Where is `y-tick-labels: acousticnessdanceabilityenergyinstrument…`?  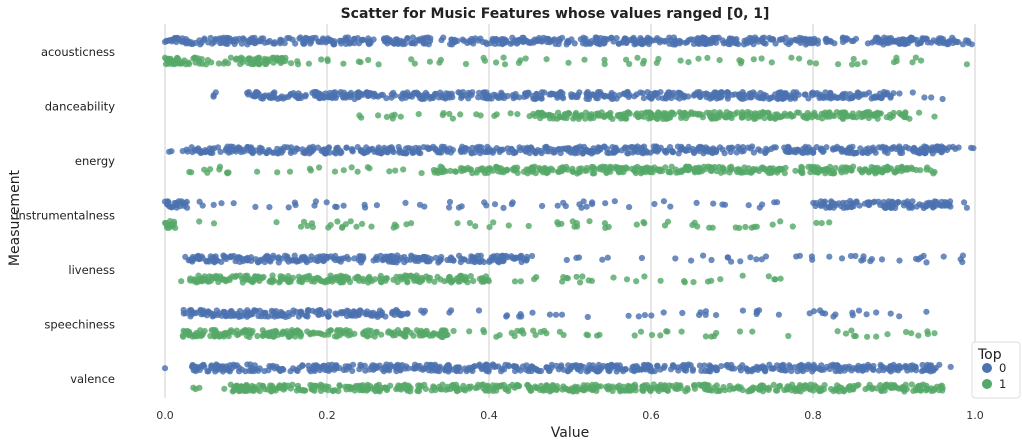
y-tick-labels: acousticnessdanceabilityenergyinstrument… is located at coordinates (65, 215).